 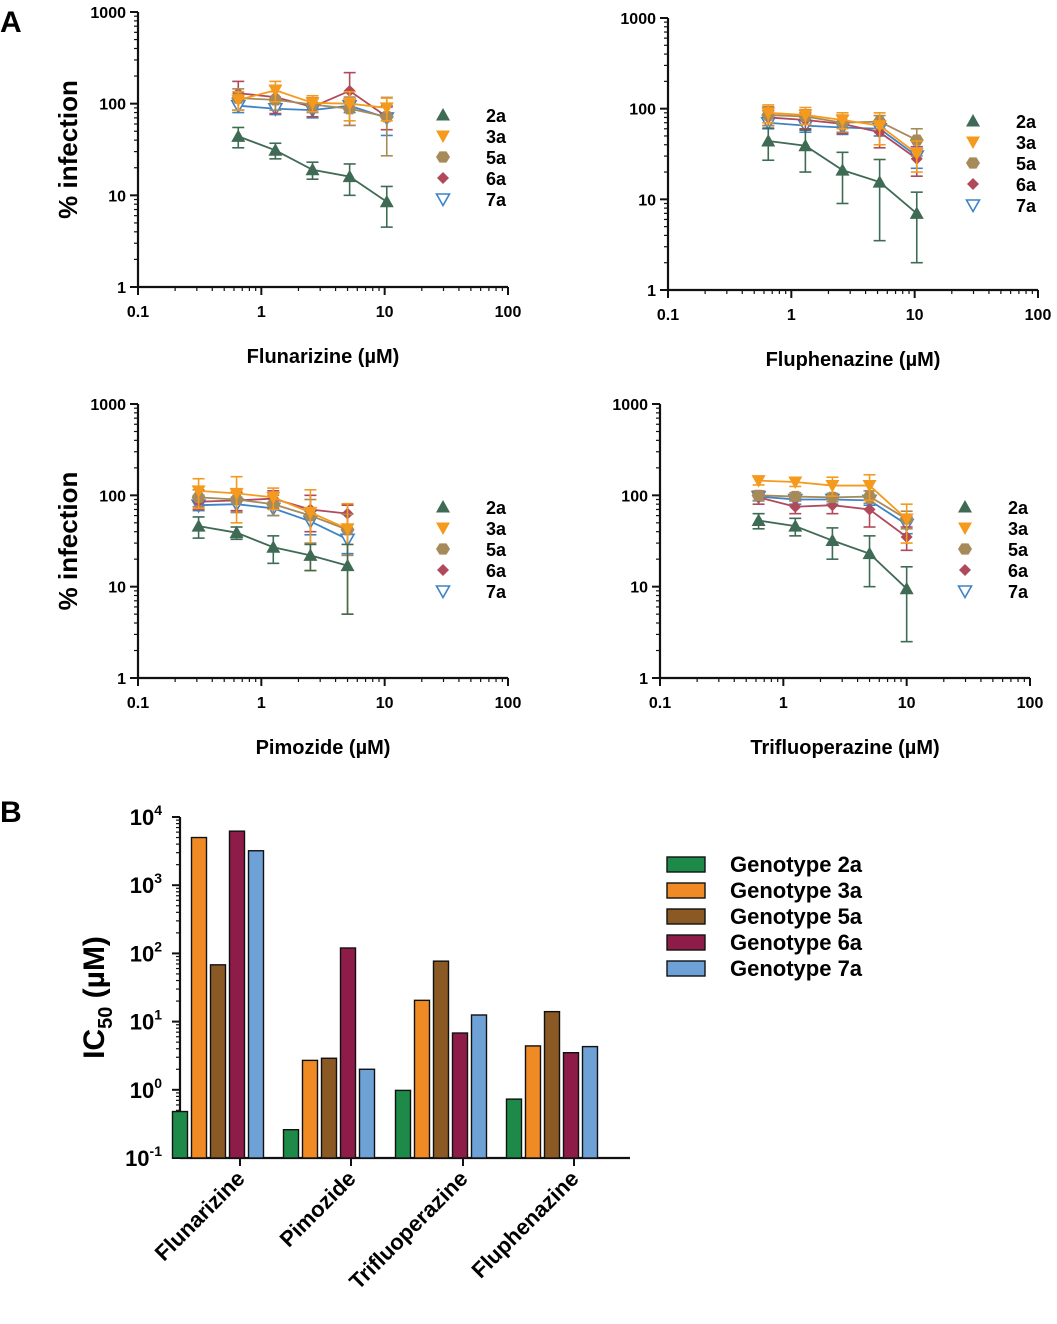 I want to click on y-tick-label: 1000, so click(x=108, y=405).